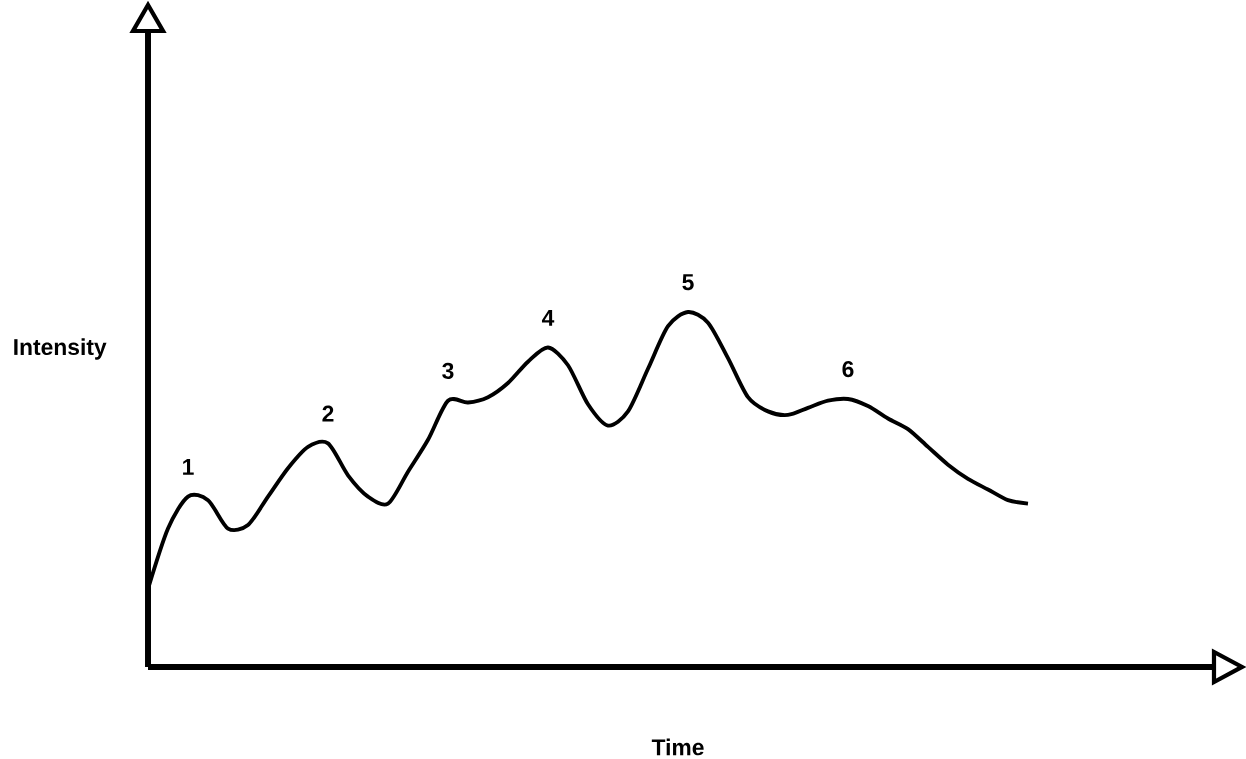  What do you see at coordinates (677, 747) in the screenshot?
I see `x-axis-title: Time` at bounding box center [677, 747].